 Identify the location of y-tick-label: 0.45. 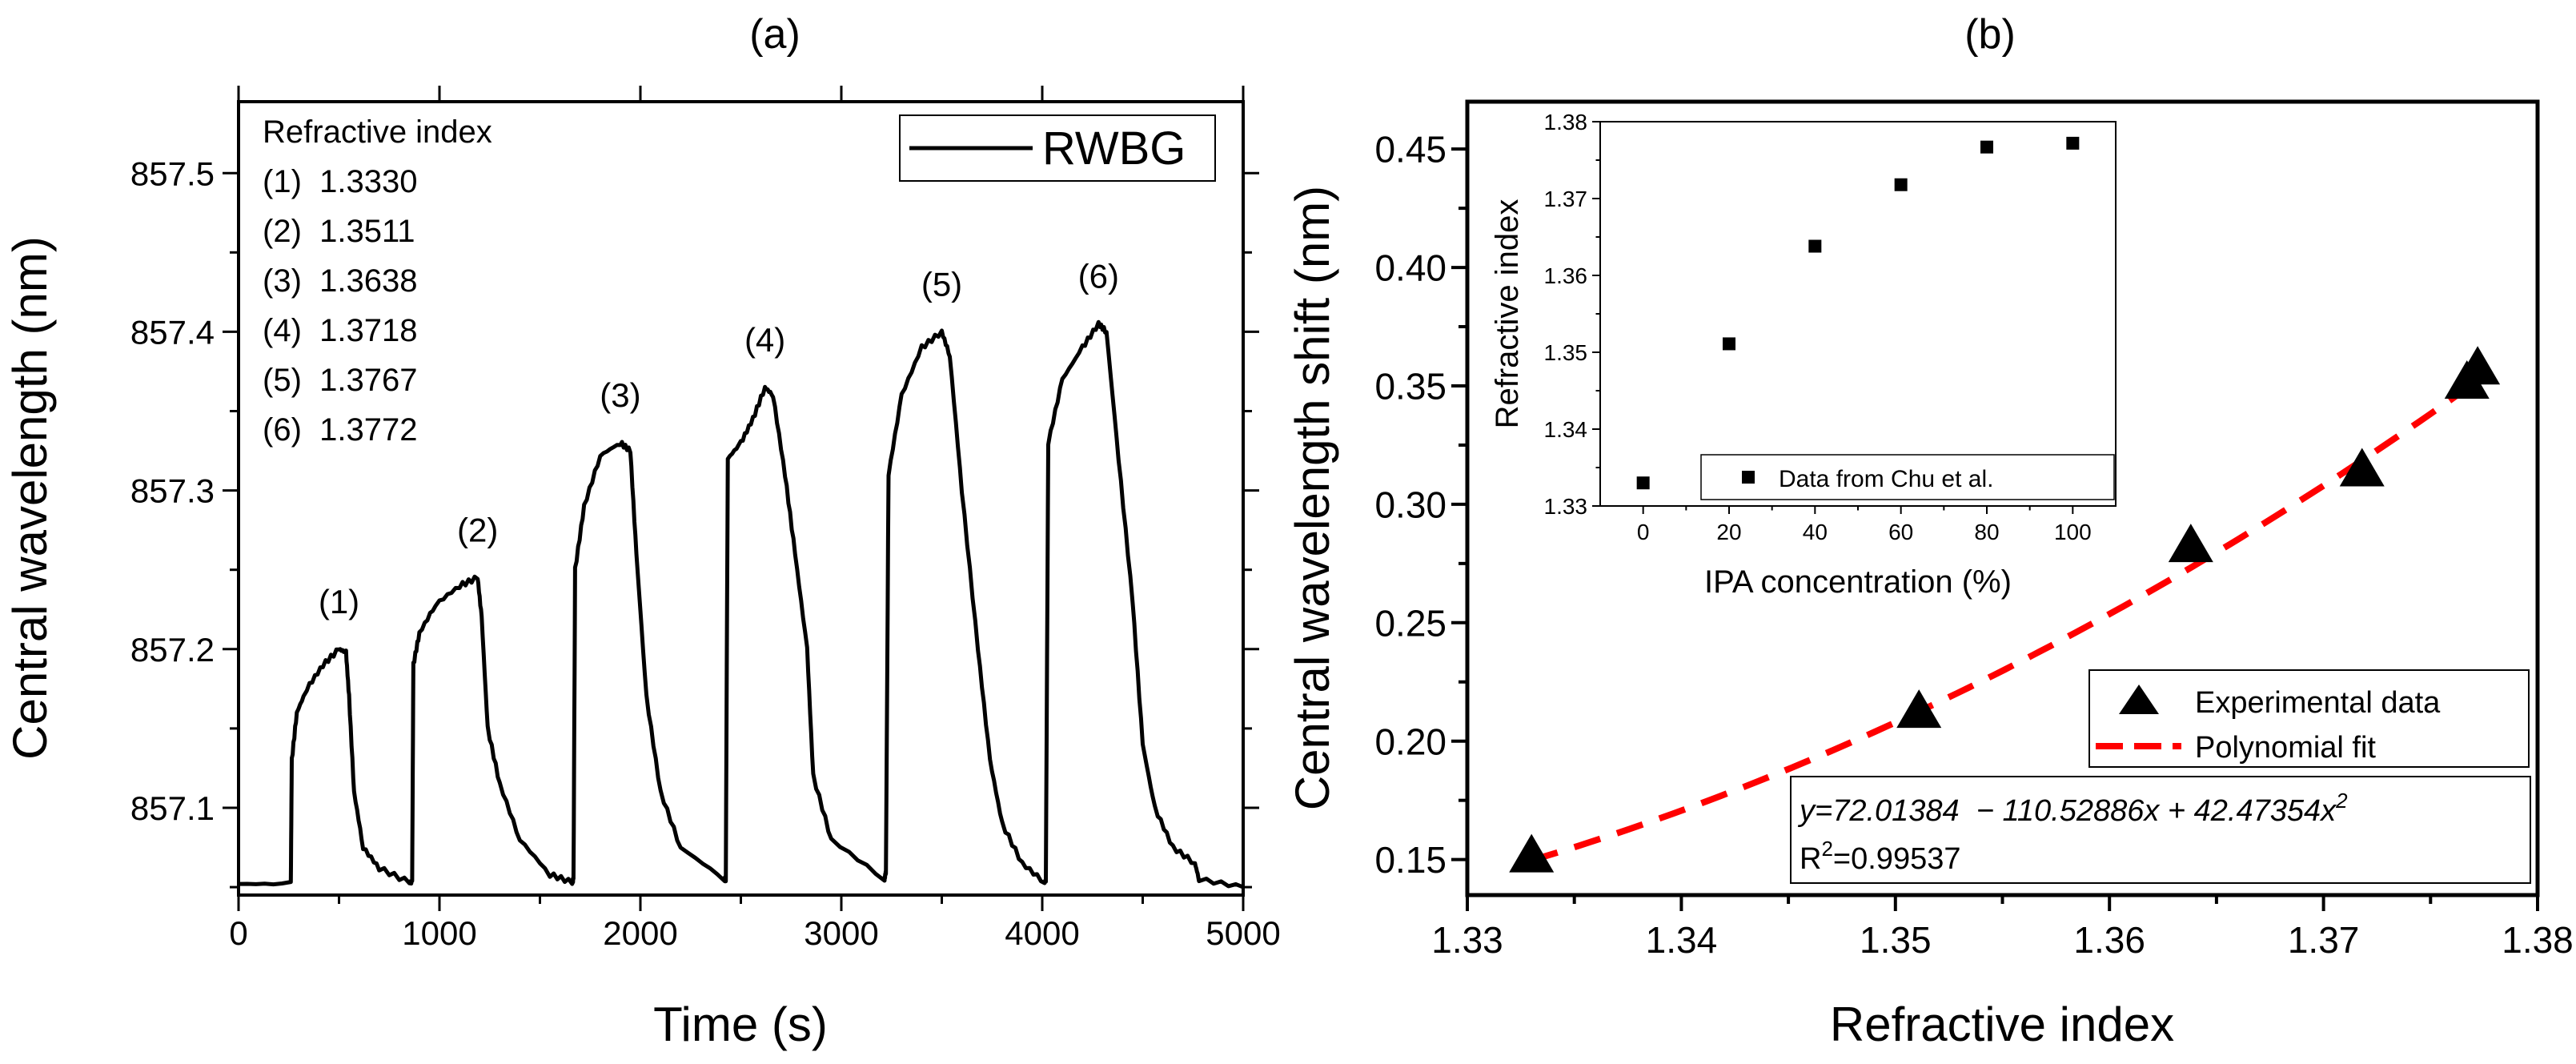
(1410, 150).